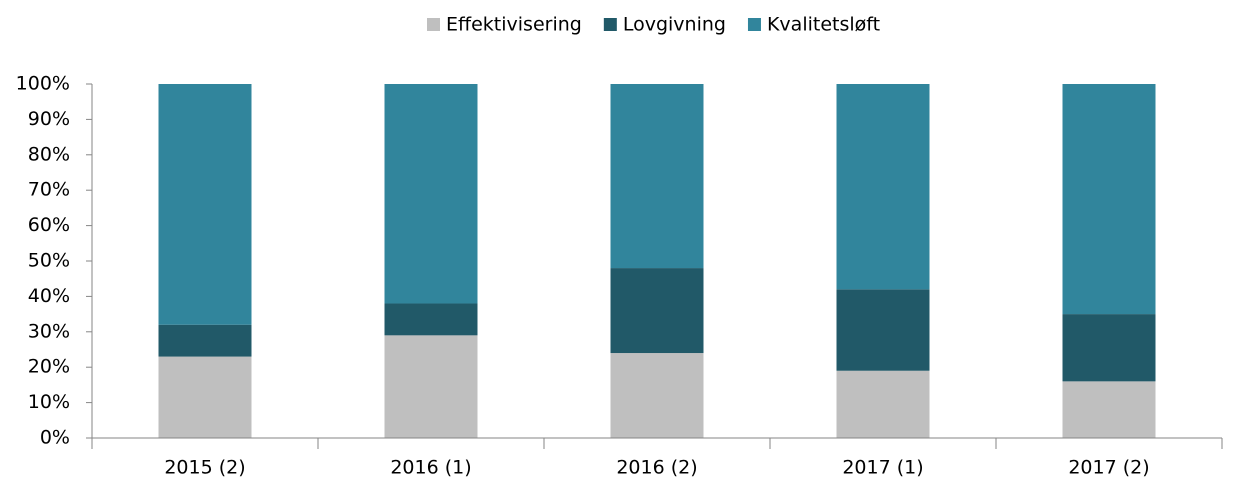 Image resolution: width=1239 pixels, height=485 pixels. I want to click on legend-label: Lovgivning, so click(674, 25).